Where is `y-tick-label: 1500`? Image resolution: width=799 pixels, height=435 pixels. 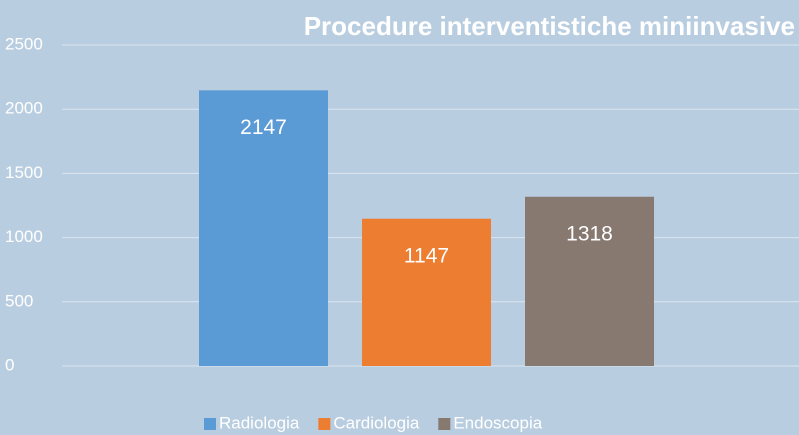
y-tick-label: 1500 is located at coordinates (24, 172).